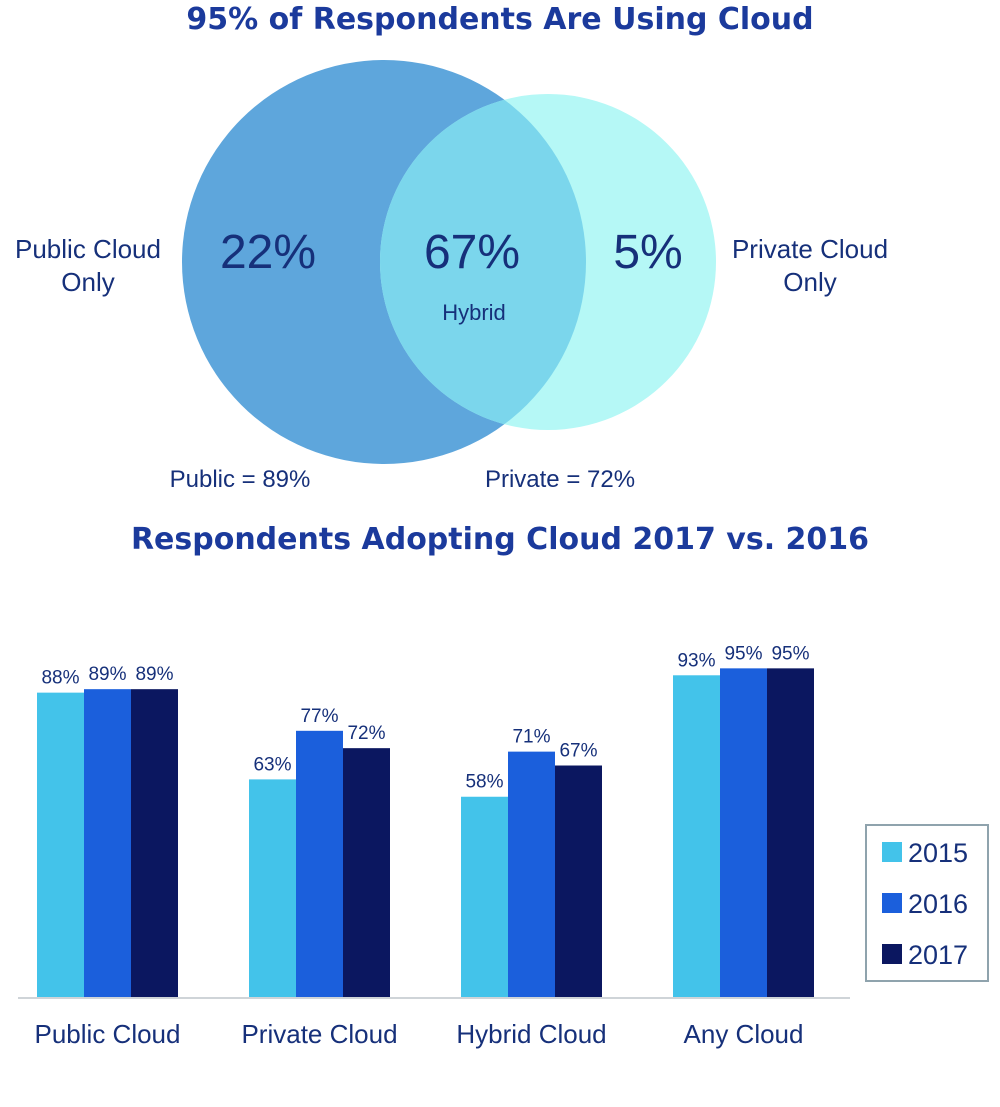 Image resolution: width=1000 pixels, height=1107 pixels. I want to click on bar-label-2016-1: 77%, so click(319, 716).